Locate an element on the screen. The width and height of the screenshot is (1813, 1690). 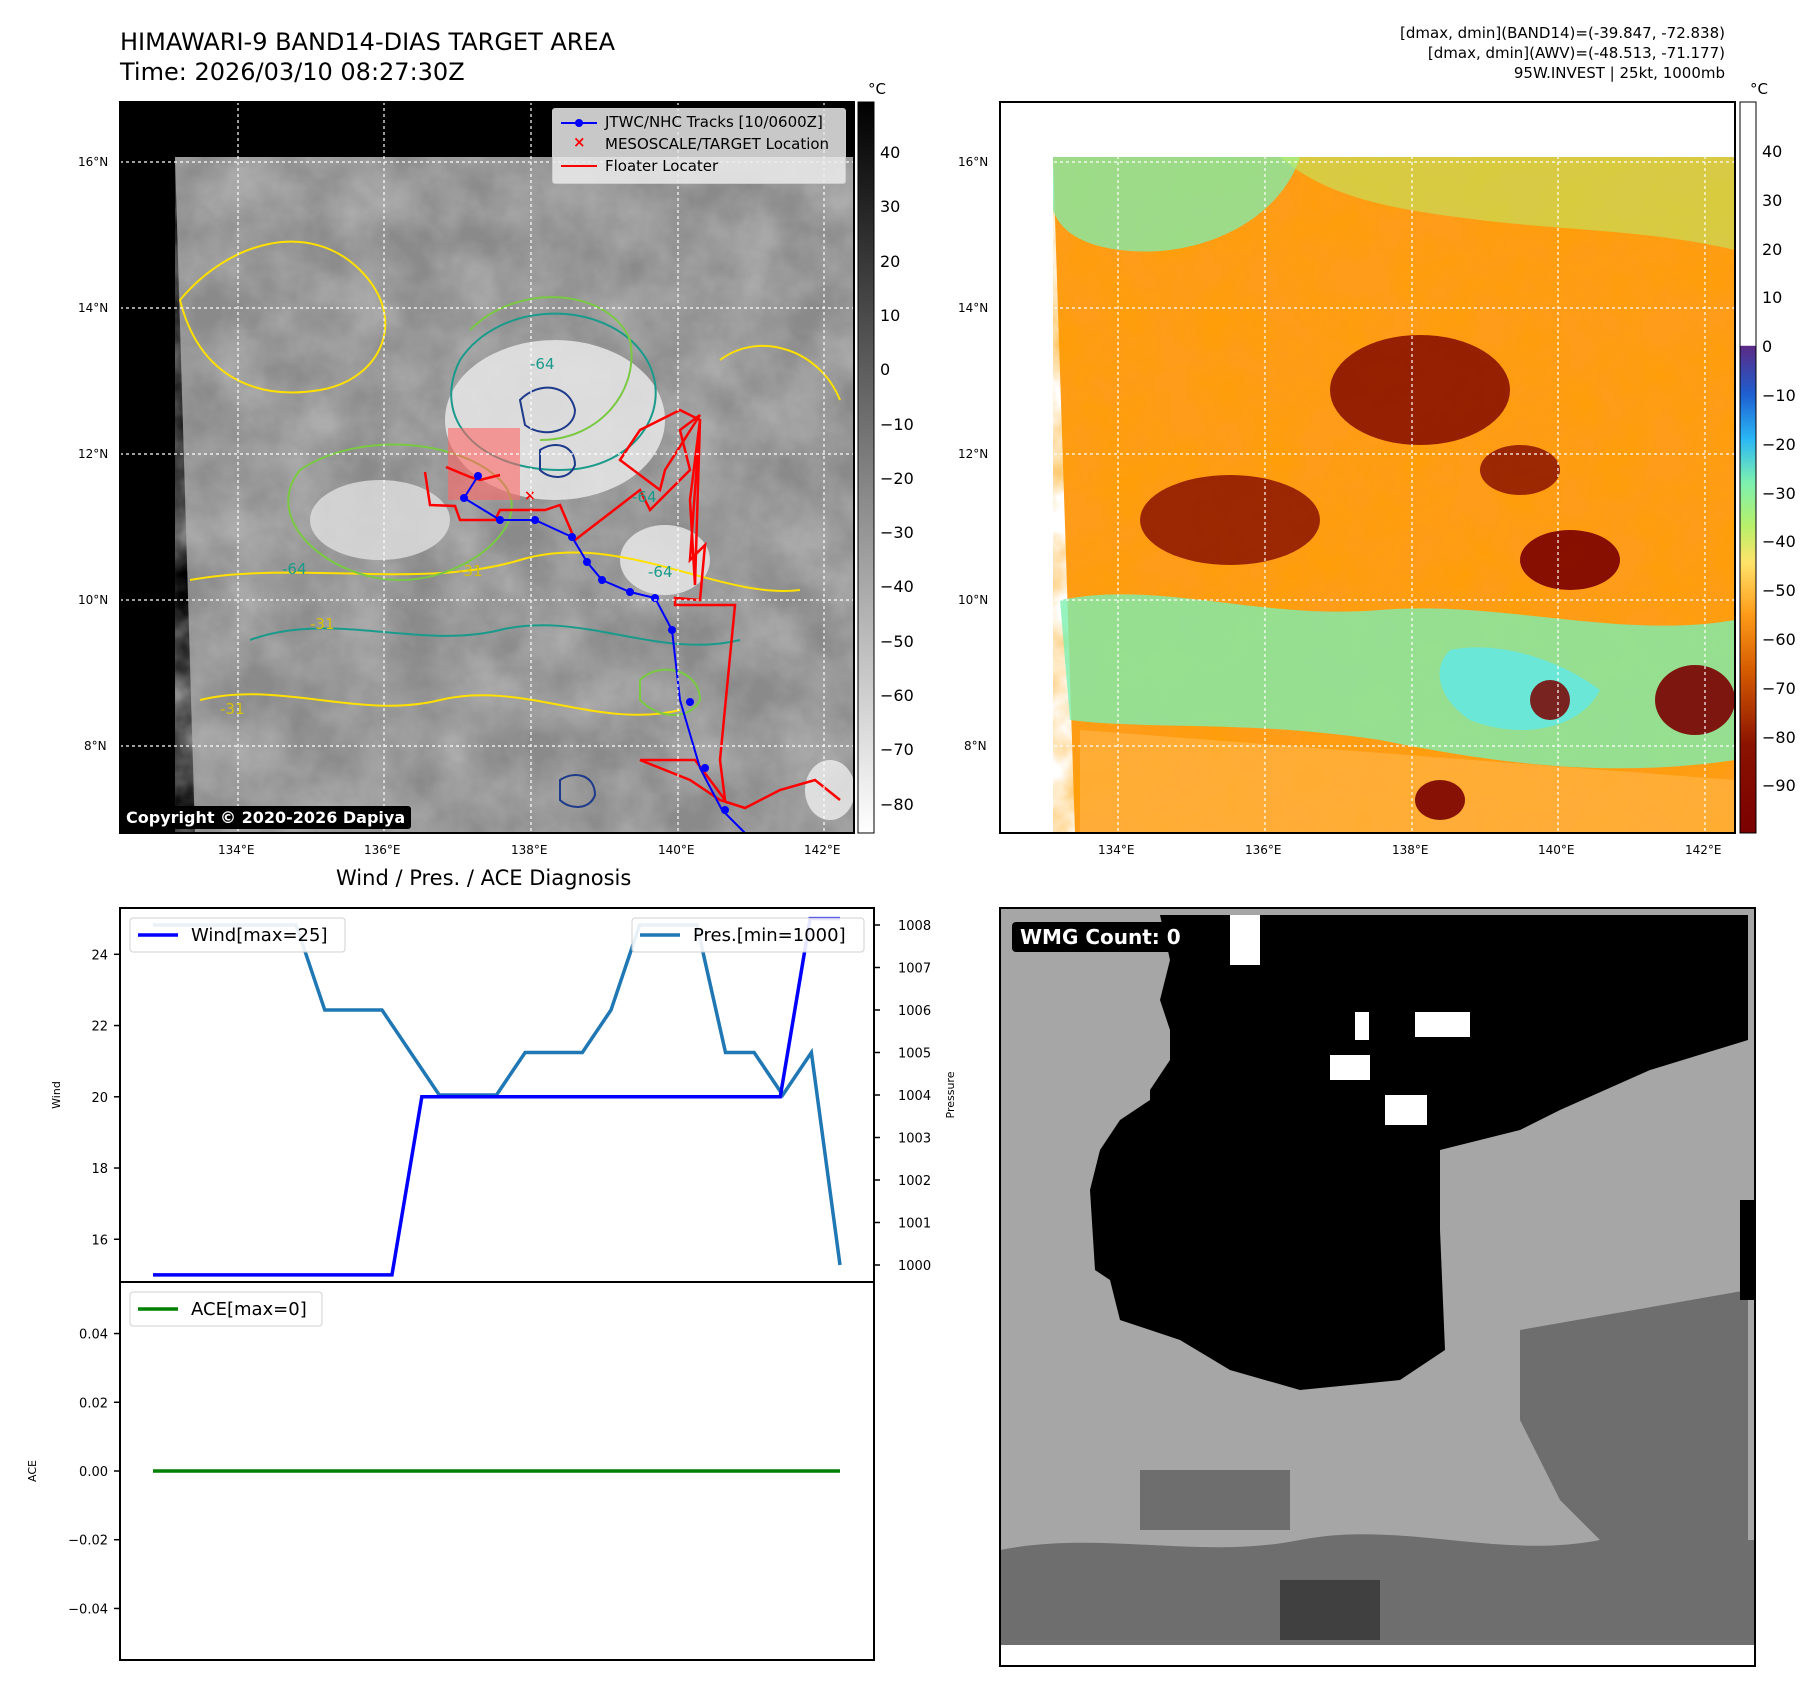
pres-ytick-label: 1000 is located at coordinates (914, 1266).